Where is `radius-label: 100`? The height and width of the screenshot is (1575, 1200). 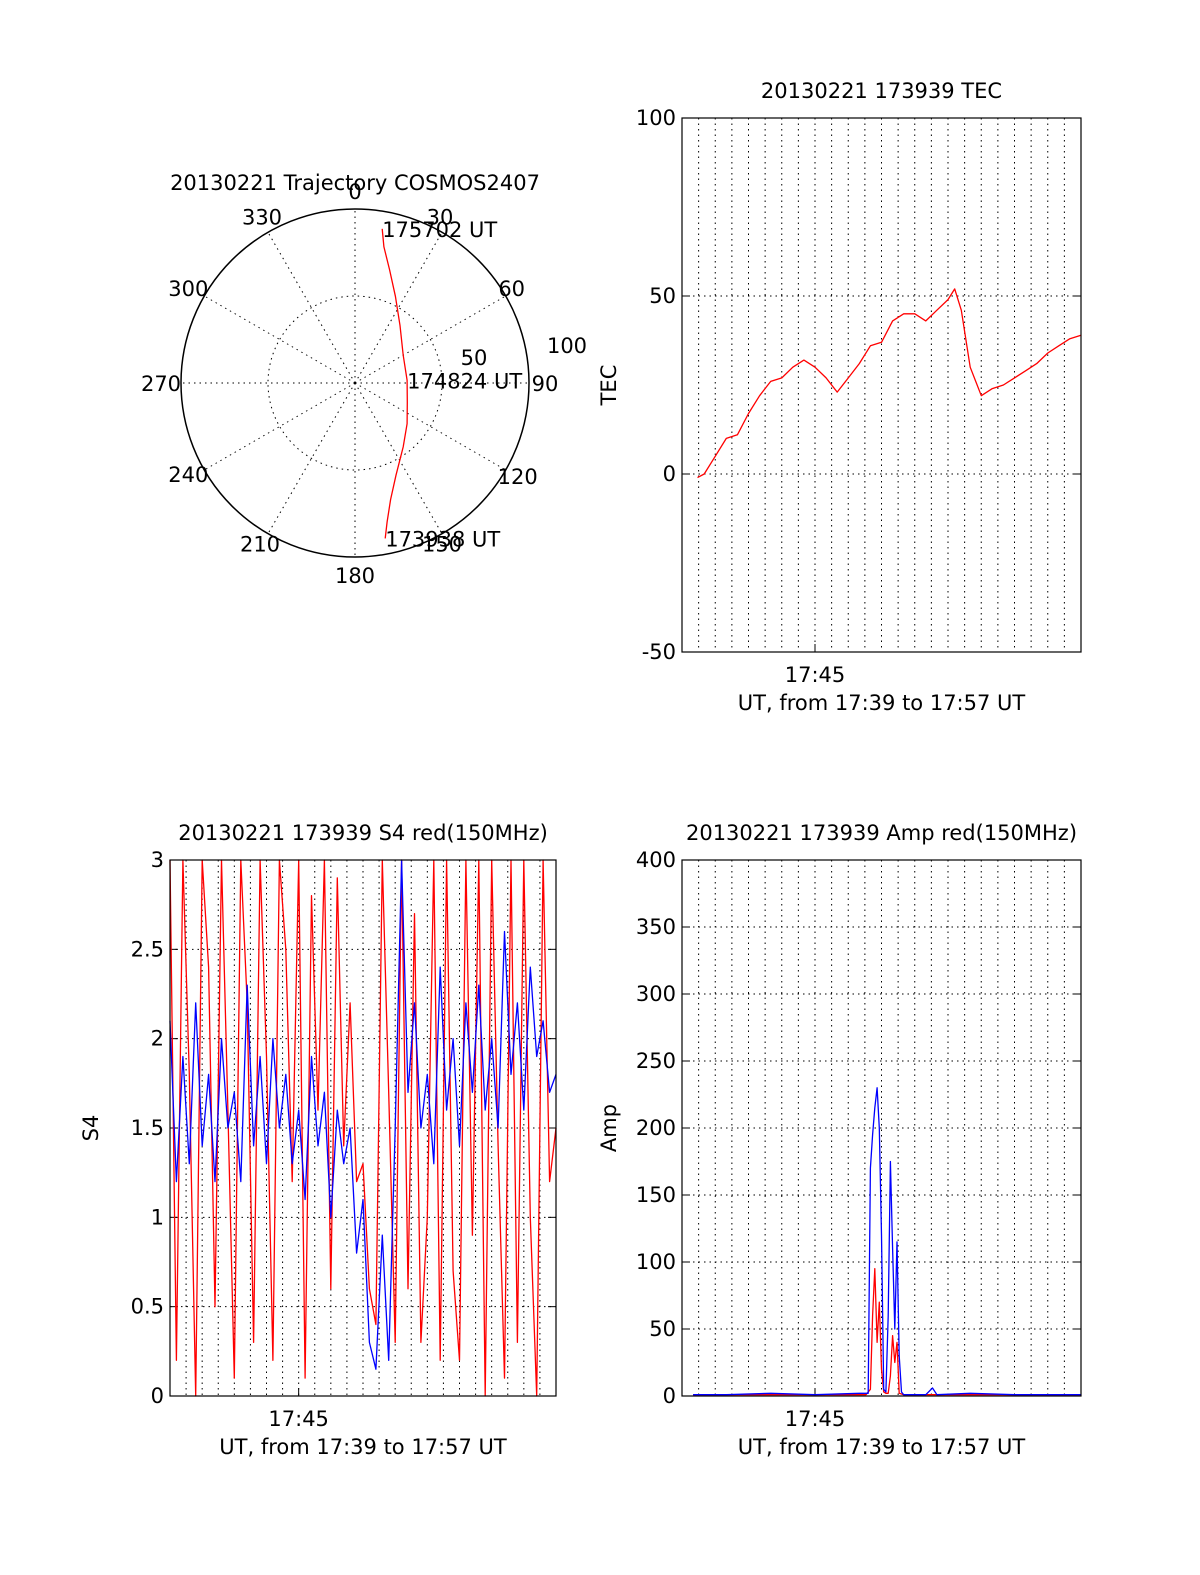
radius-label: 100 is located at coordinates (567, 346).